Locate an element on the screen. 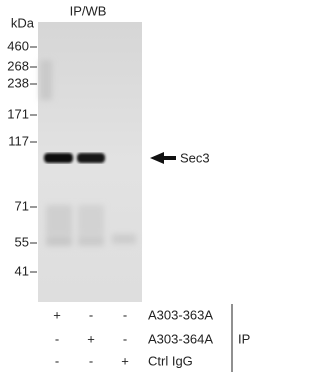  row-label: A303-363A is located at coordinates (180, 314).